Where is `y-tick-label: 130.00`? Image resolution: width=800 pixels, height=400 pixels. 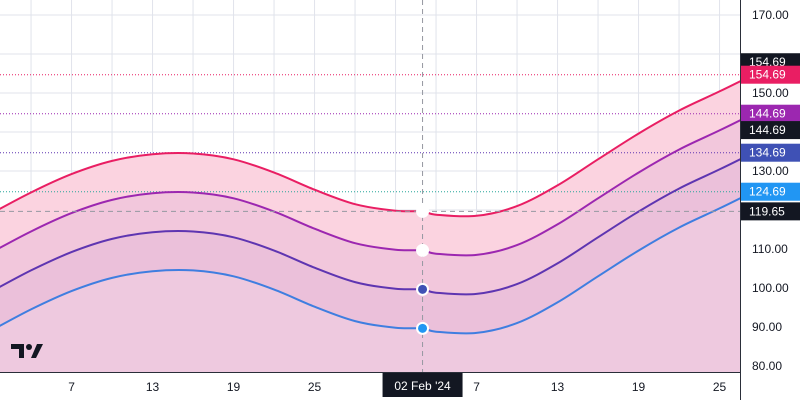 y-tick-label: 130.00 is located at coordinates (770, 171).